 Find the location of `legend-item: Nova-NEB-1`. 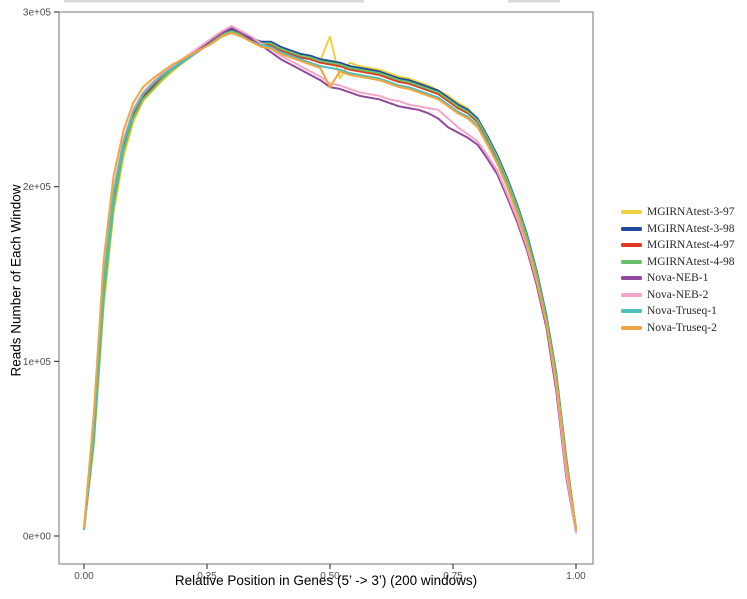

legend-item: Nova-NEB-1 is located at coordinates (678, 278).